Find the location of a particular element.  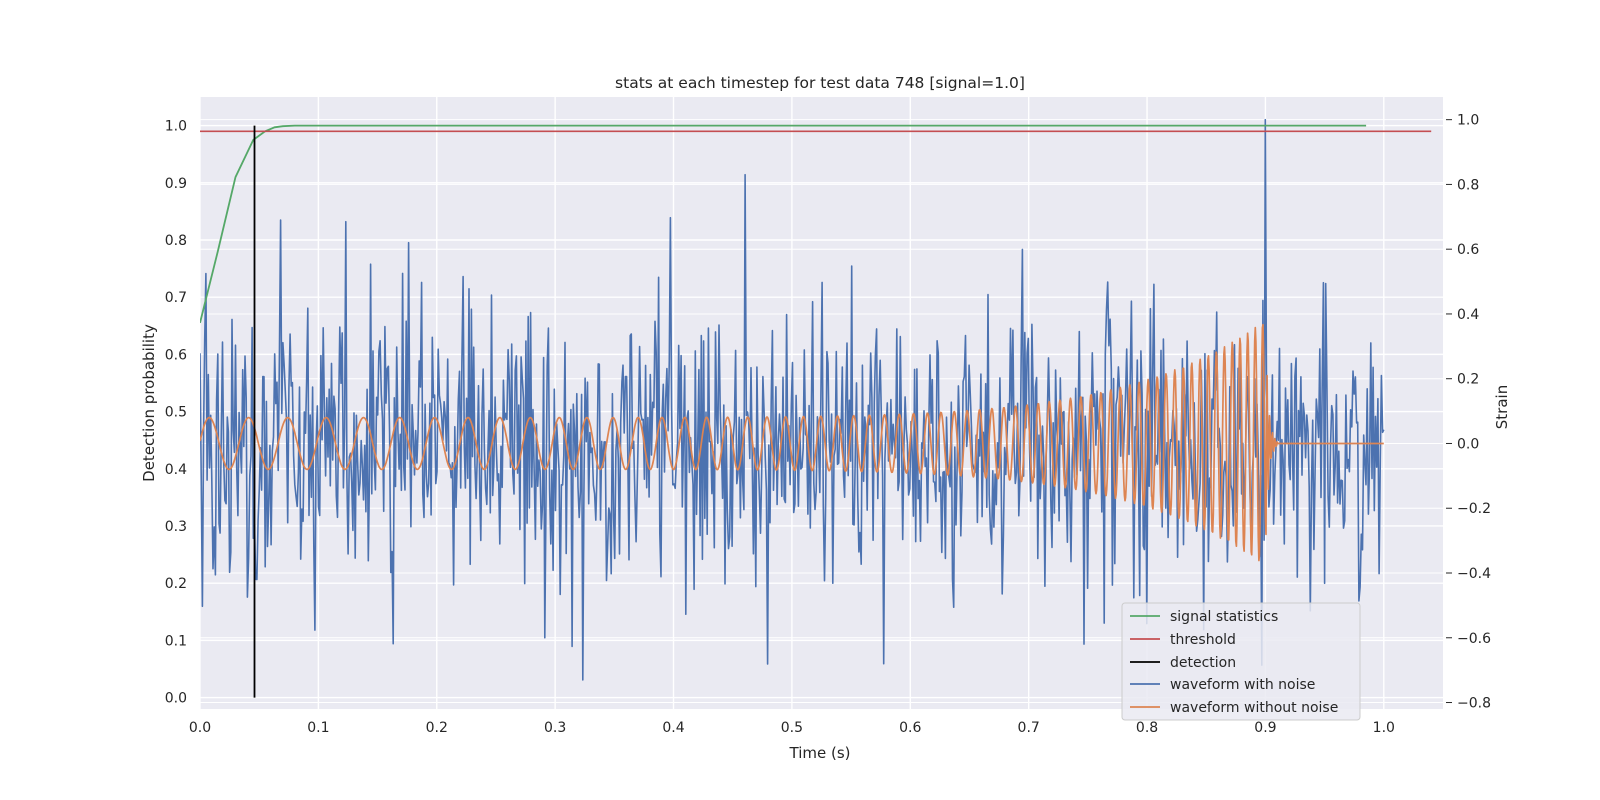

y-tick-label: 0.7 is located at coordinates (176, 298).